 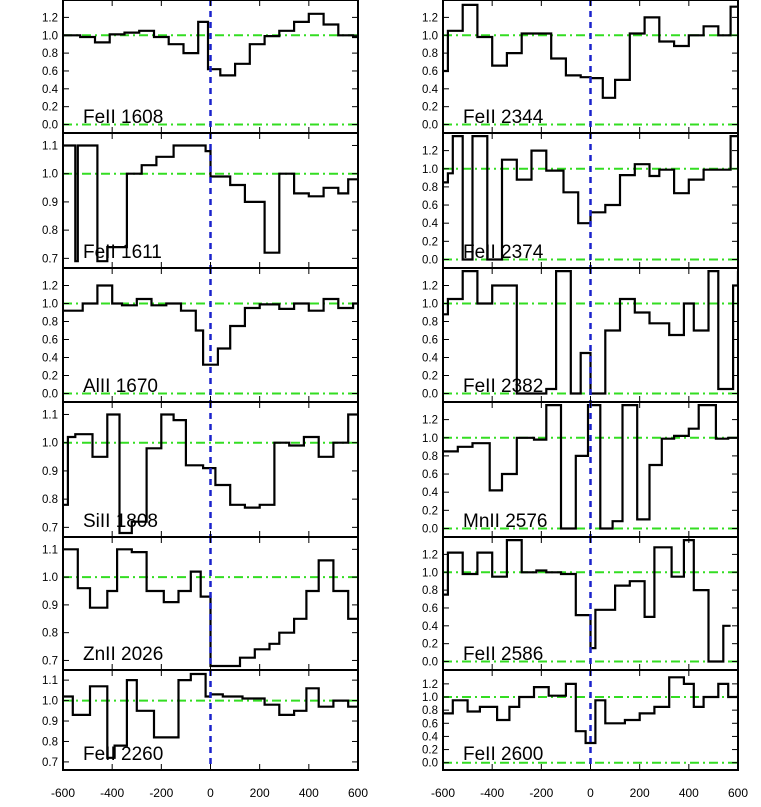 I want to click on panel-label: MnII 2576, so click(x=505, y=521).